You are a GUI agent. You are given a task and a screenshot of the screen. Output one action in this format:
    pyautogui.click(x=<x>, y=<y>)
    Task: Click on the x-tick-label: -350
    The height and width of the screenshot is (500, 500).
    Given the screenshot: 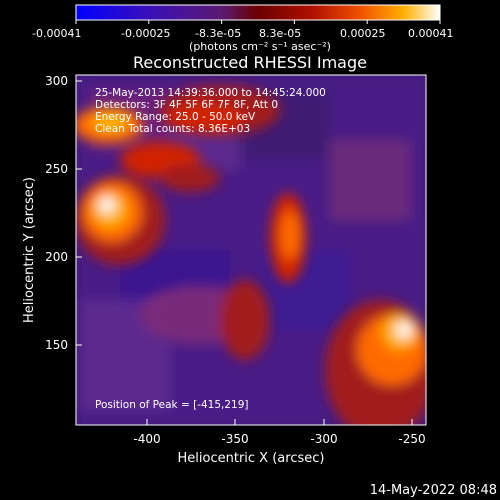 What is the action you would take?
    pyautogui.click(x=234, y=439)
    